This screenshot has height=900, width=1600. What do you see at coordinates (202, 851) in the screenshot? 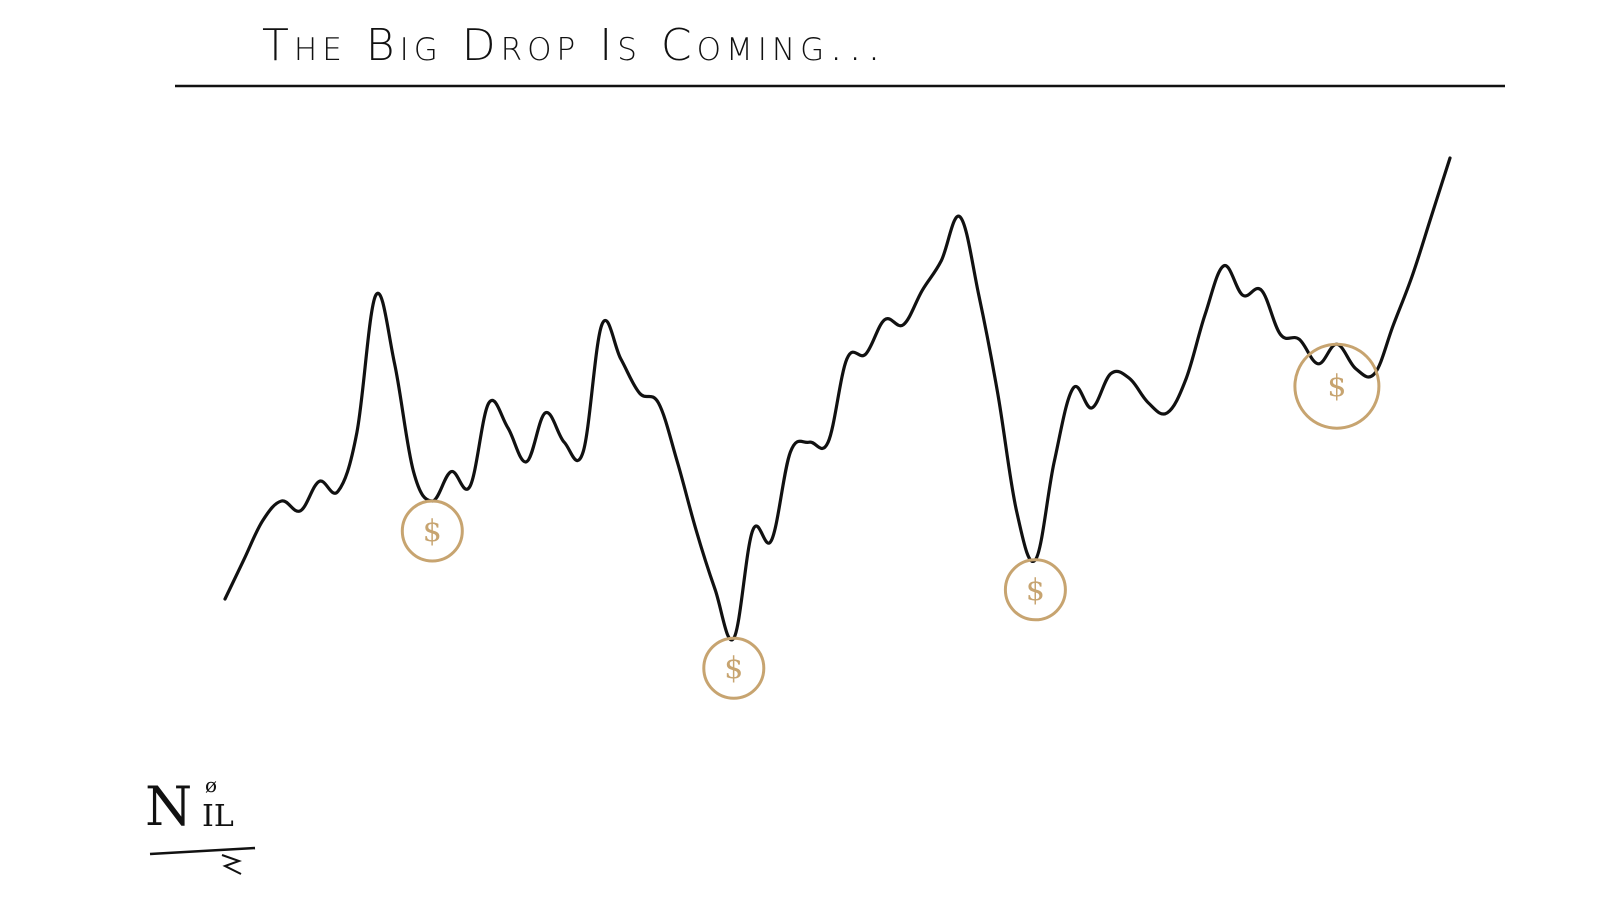
I see `signature-underline` at bounding box center [202, 851].